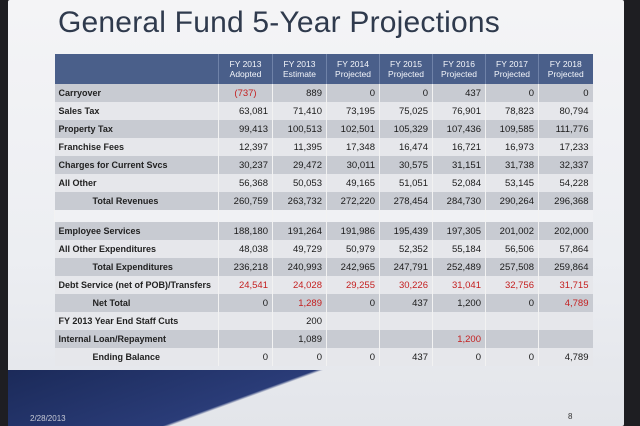 The image size is (640, 426). Describe the element at coordinates (136, 165) in the screenshot. I see `row-label: Charges for Current Svcs` at that location.